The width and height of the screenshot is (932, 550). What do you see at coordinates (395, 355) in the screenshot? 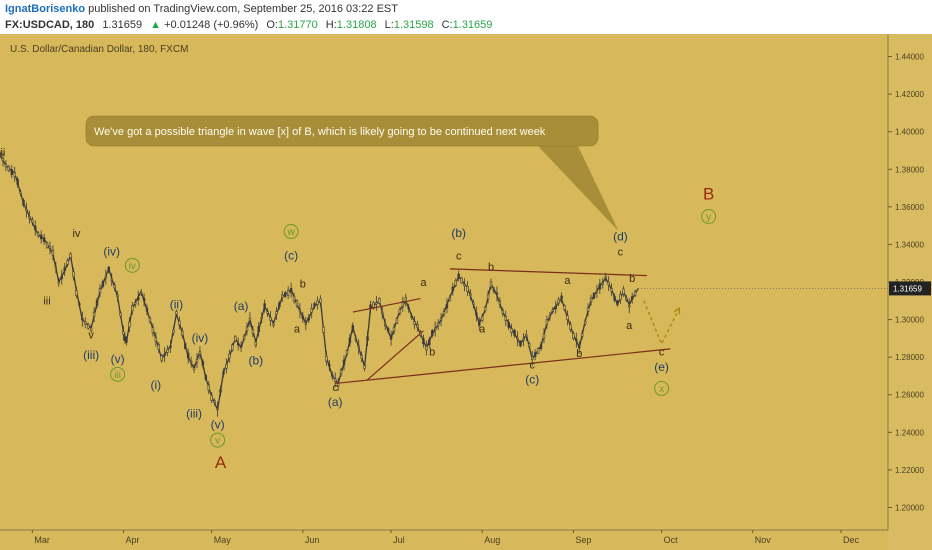
I see `channel-lower-line` at bounding box center [395, 355].